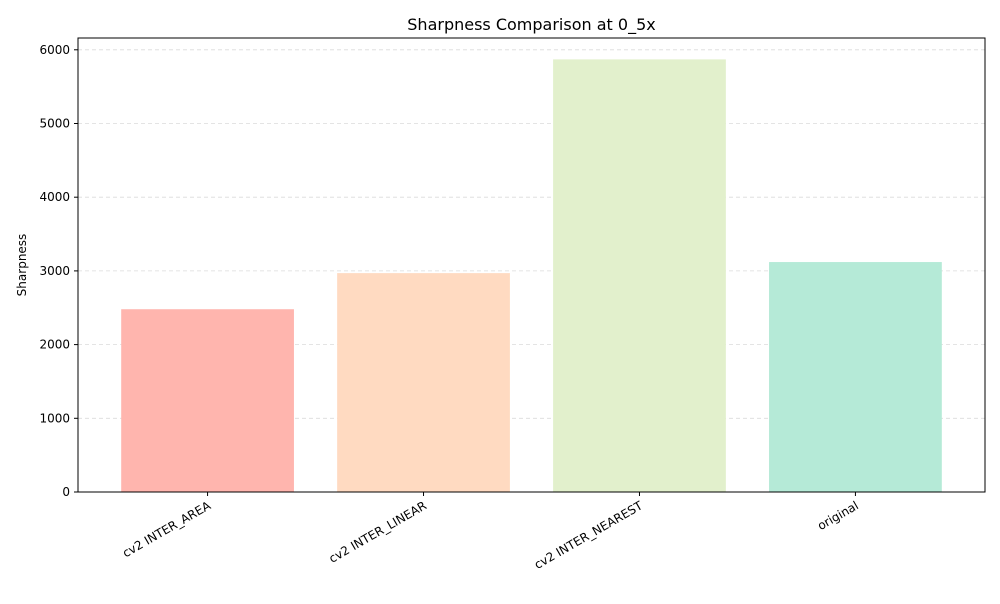 This screenshot has height=604, width=1000. Describe the element at coordinates (531, 25) in the screenshot. I see `chart-title: Sharpness Comparison at 0_5x` at that location.